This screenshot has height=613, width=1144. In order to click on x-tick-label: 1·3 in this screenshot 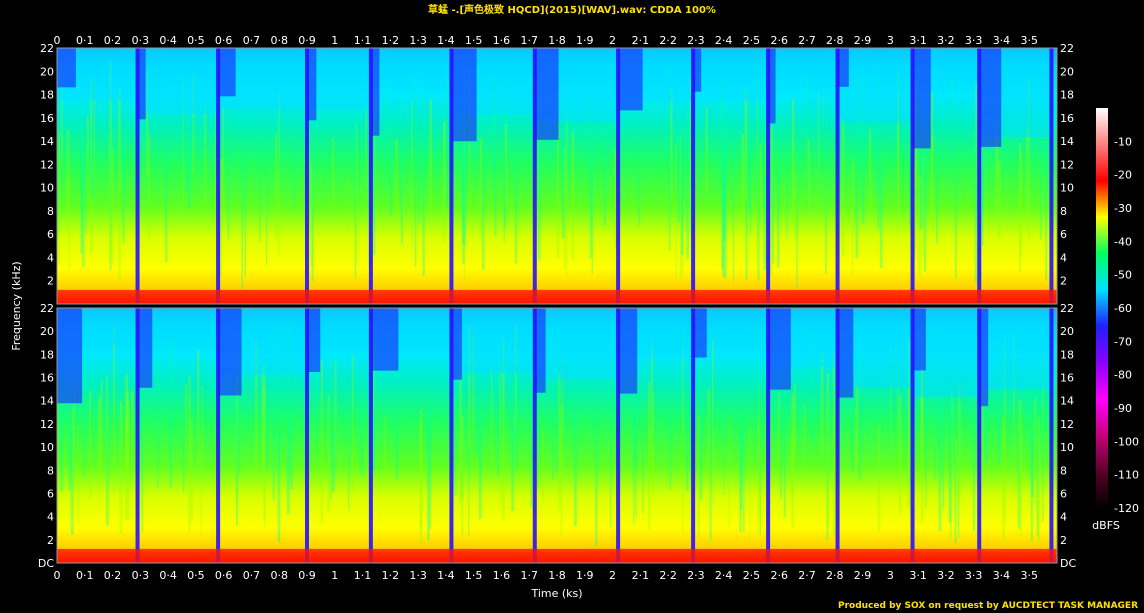, I will do `click(418, 575)`.